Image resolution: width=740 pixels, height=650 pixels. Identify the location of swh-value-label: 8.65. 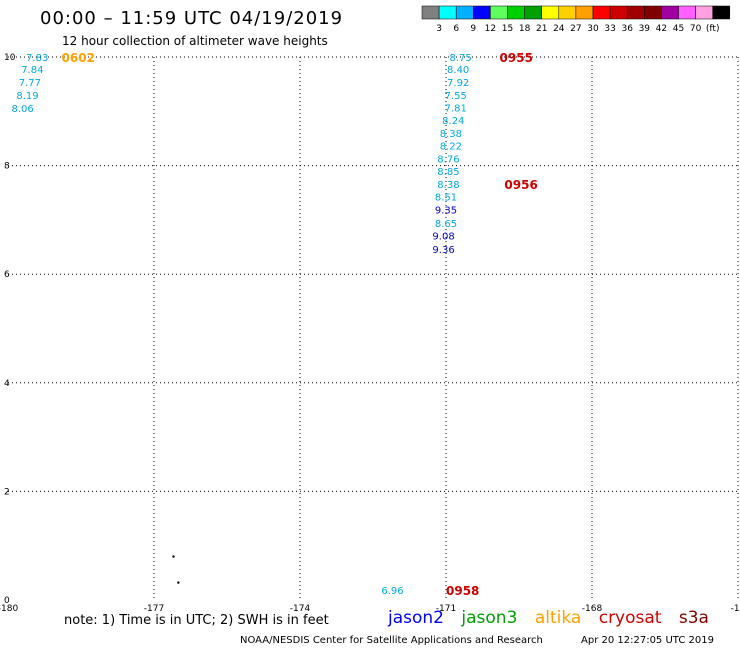
(446, 224).